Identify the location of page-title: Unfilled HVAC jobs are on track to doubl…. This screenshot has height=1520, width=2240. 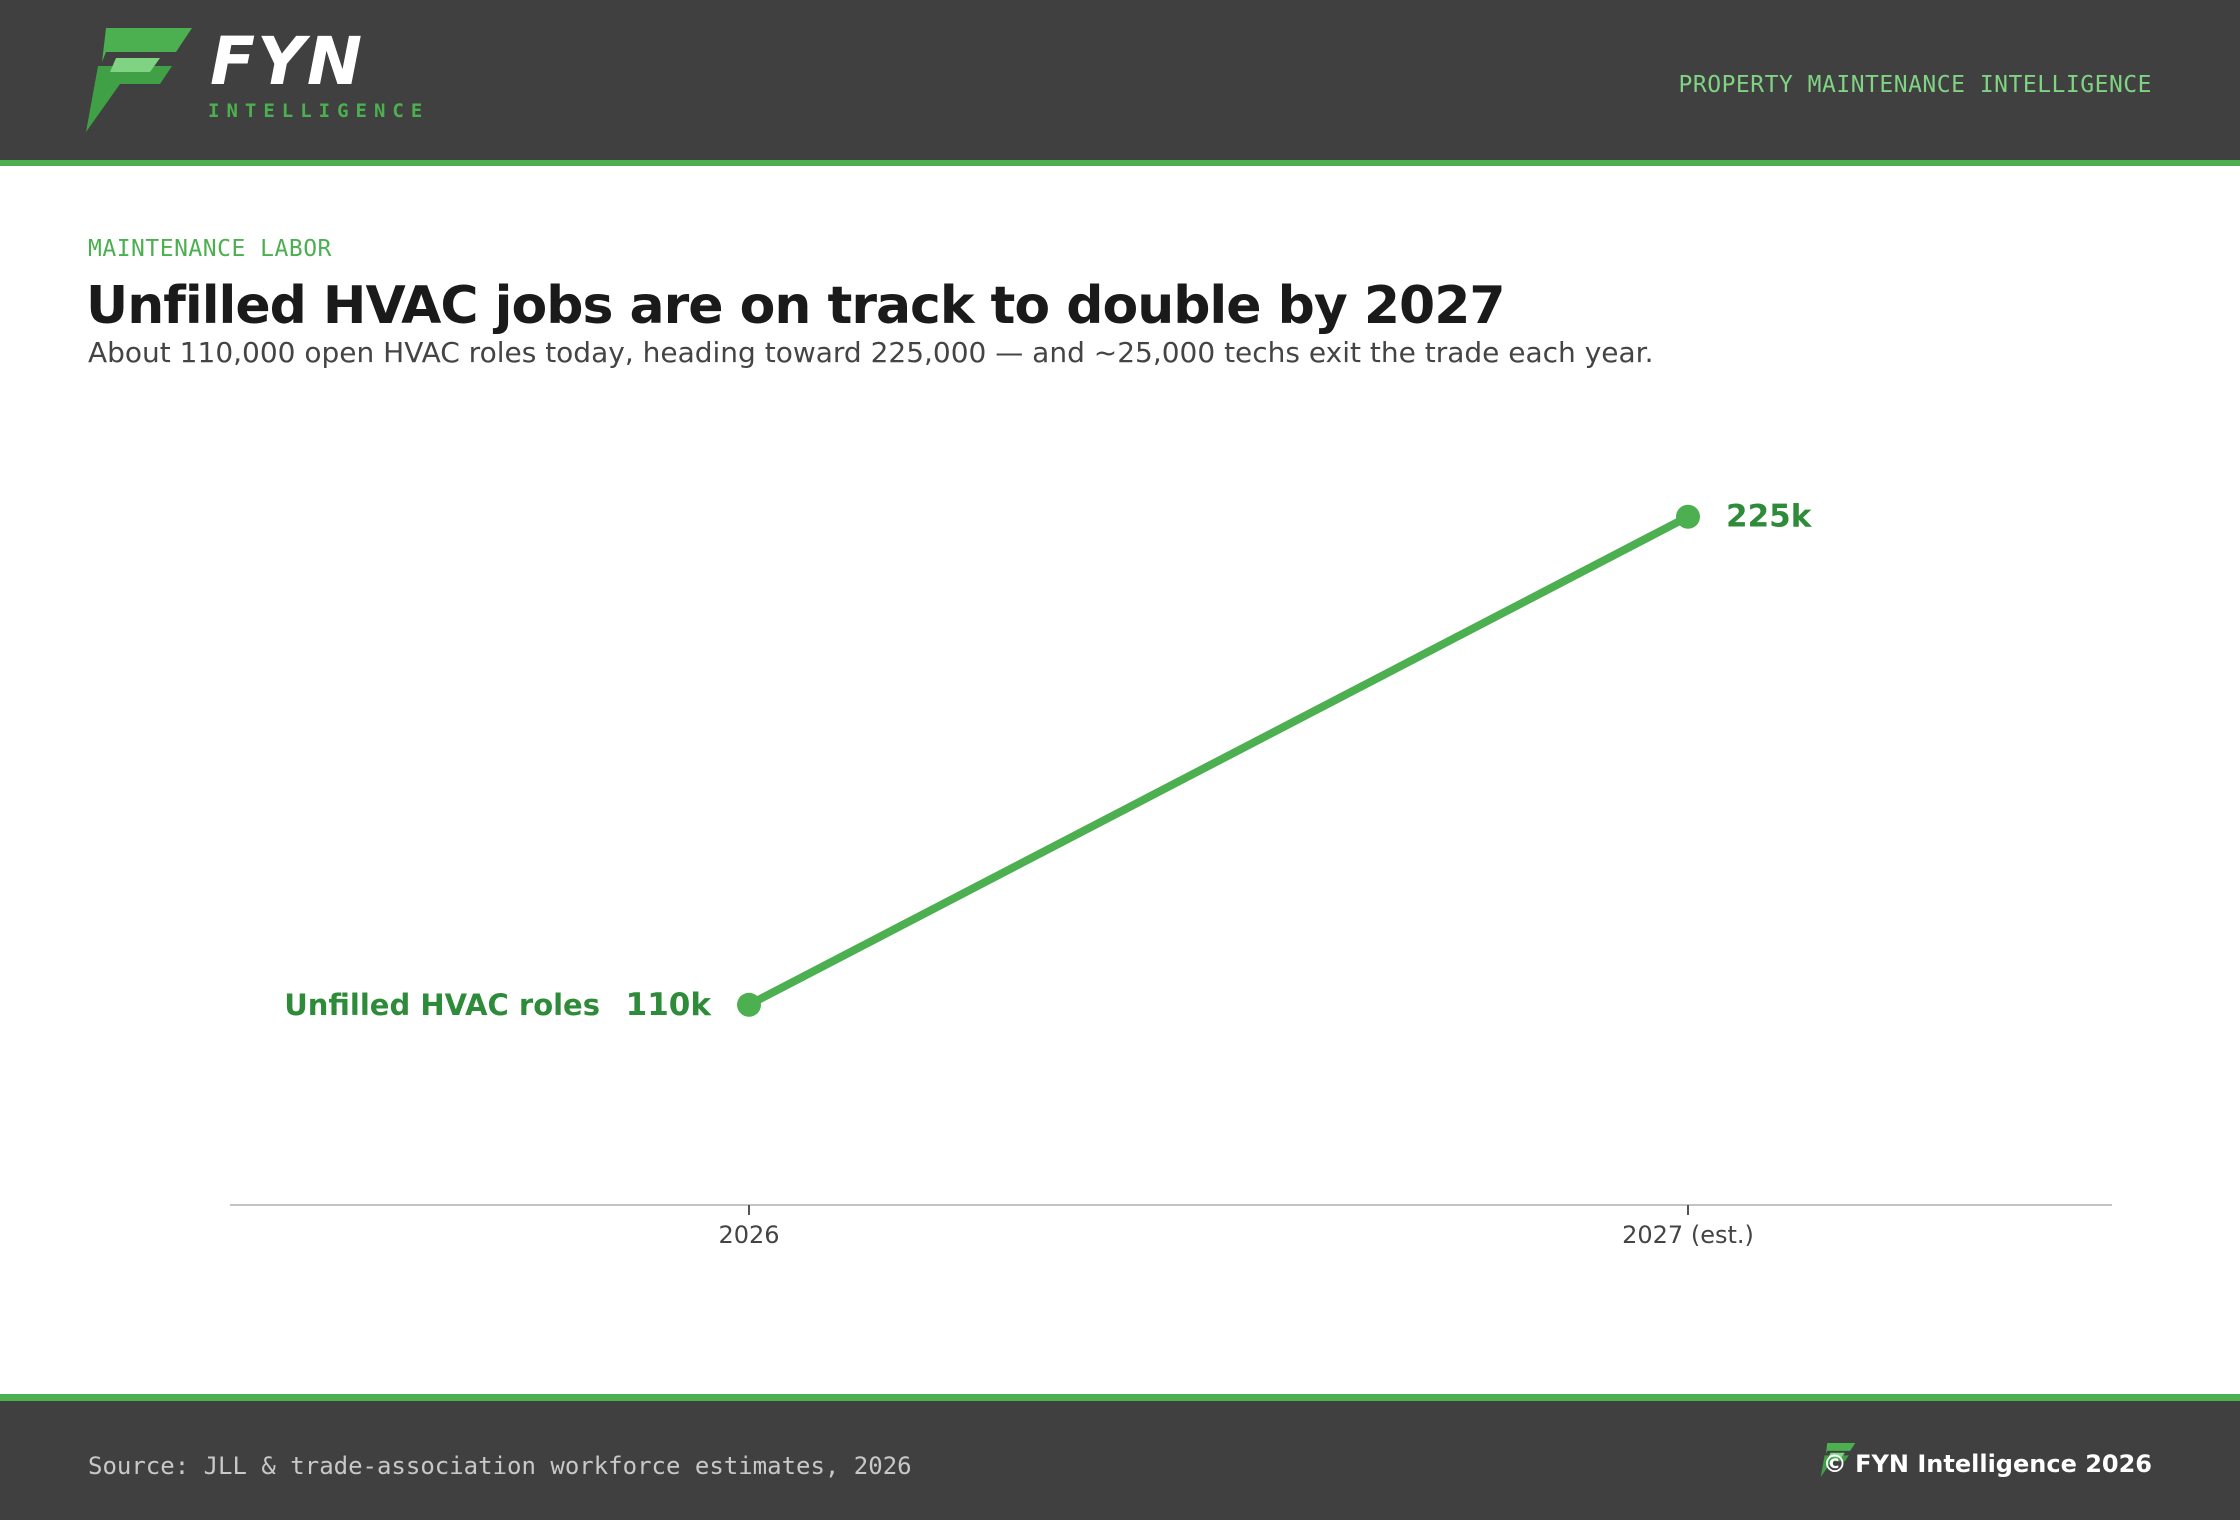
(796, 306).